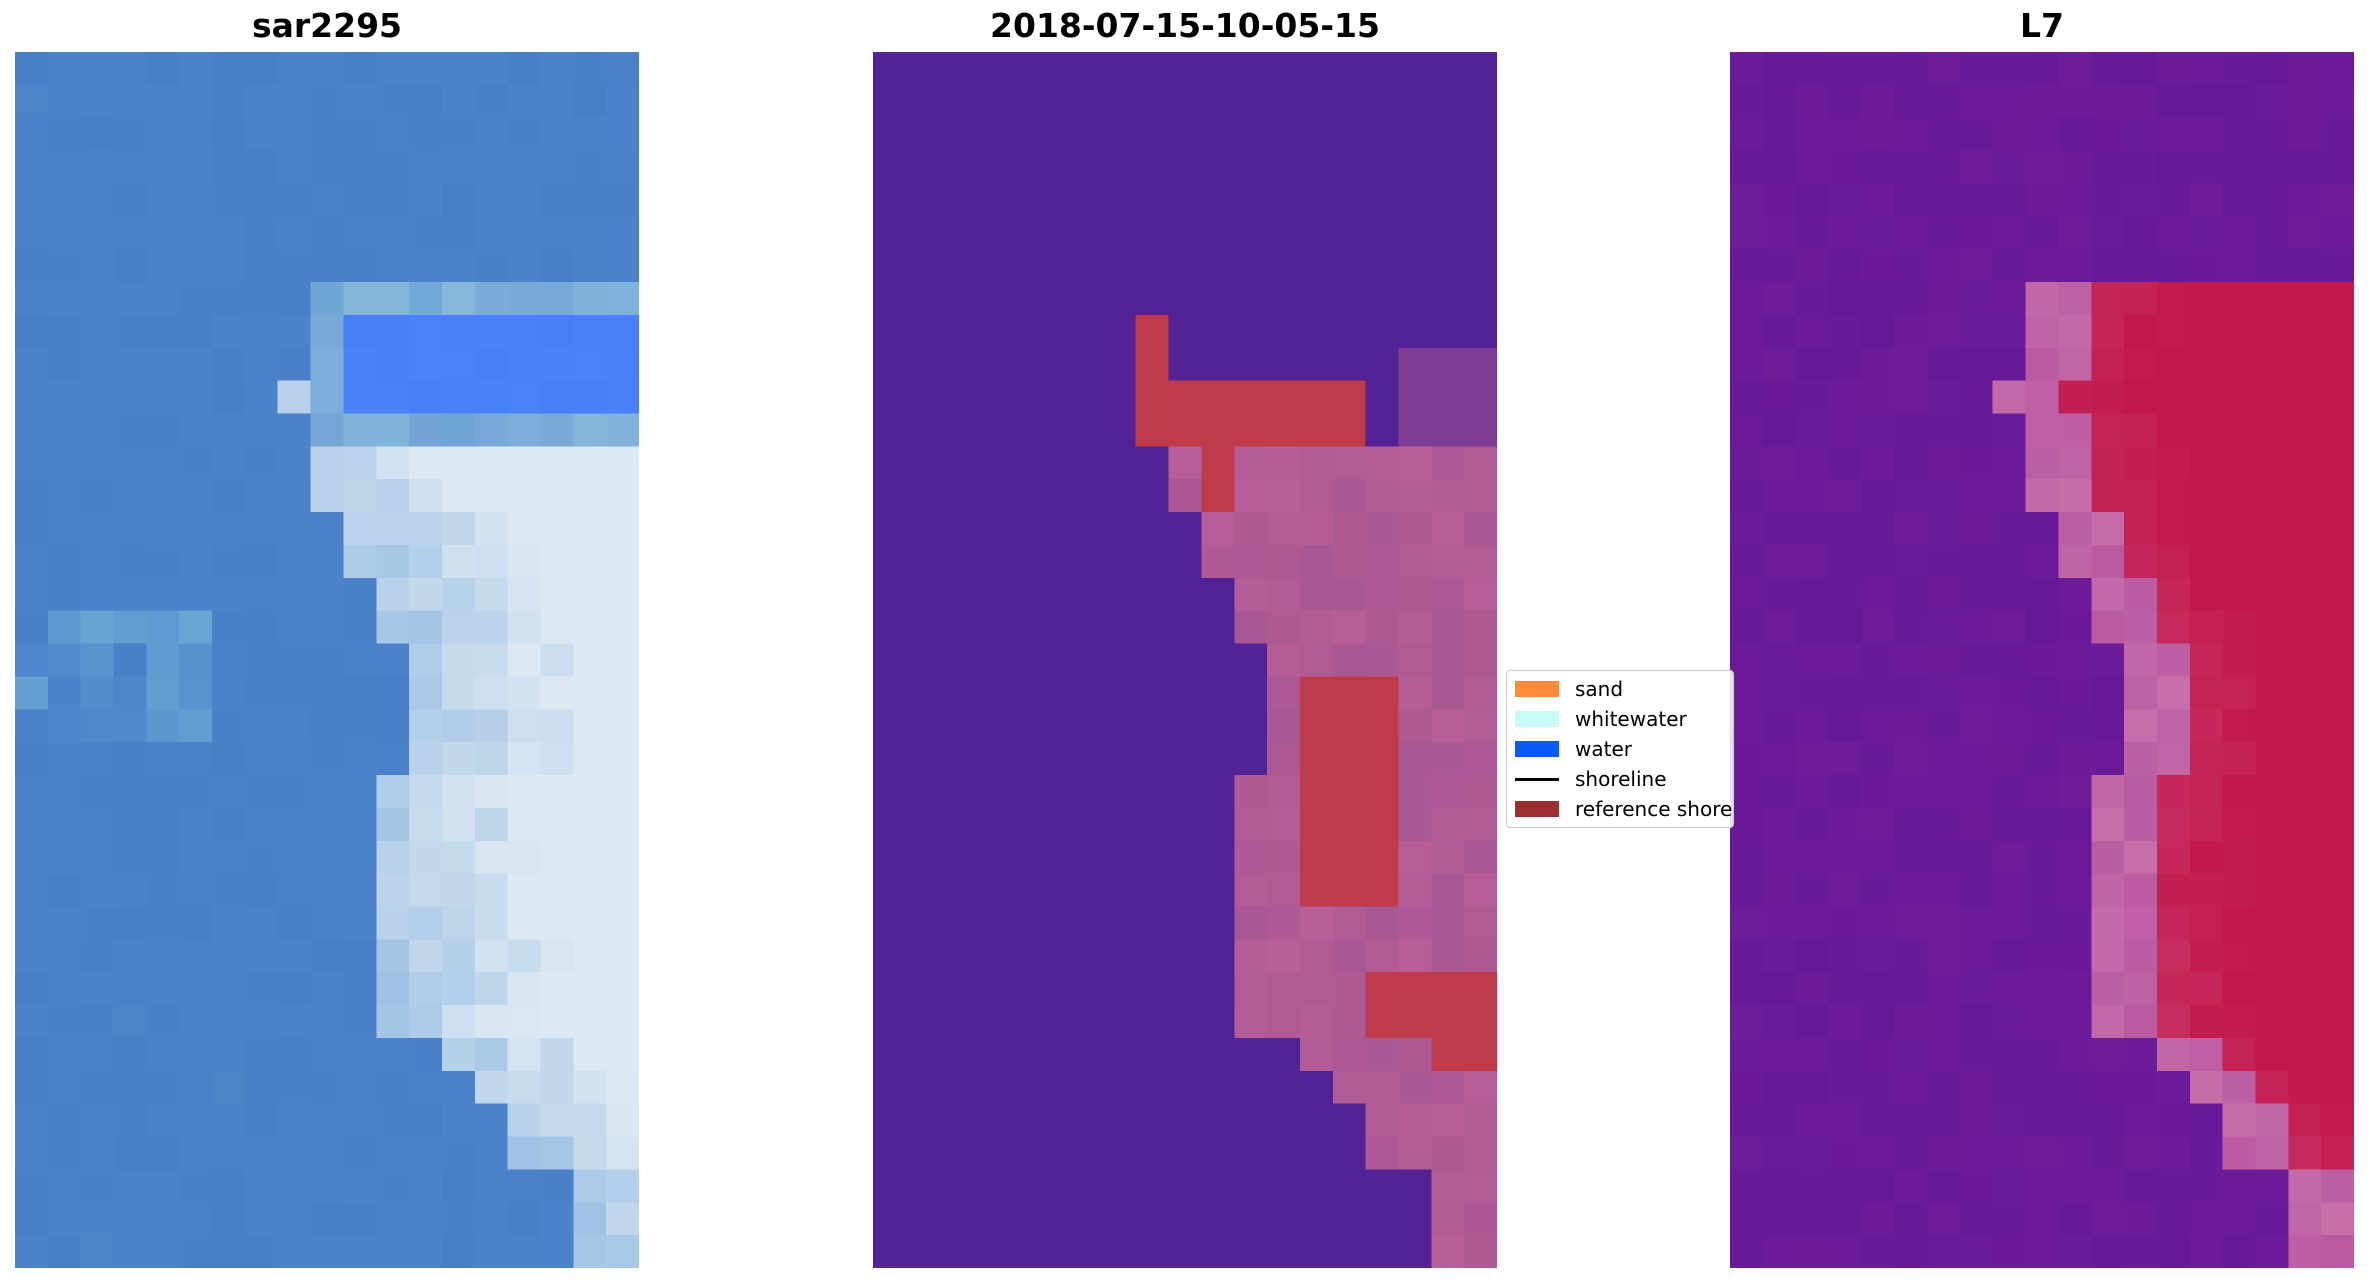  Describe the element at coordinates (1537, 749) in the screenshot. I see `legend-swatch-water` at that location.